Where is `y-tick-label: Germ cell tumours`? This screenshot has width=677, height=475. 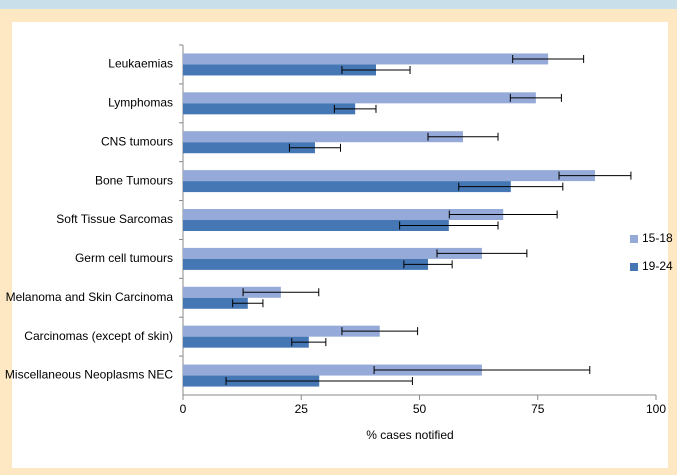
y-tick-label: Germ cell tumours is located at coordinates (124, 258).